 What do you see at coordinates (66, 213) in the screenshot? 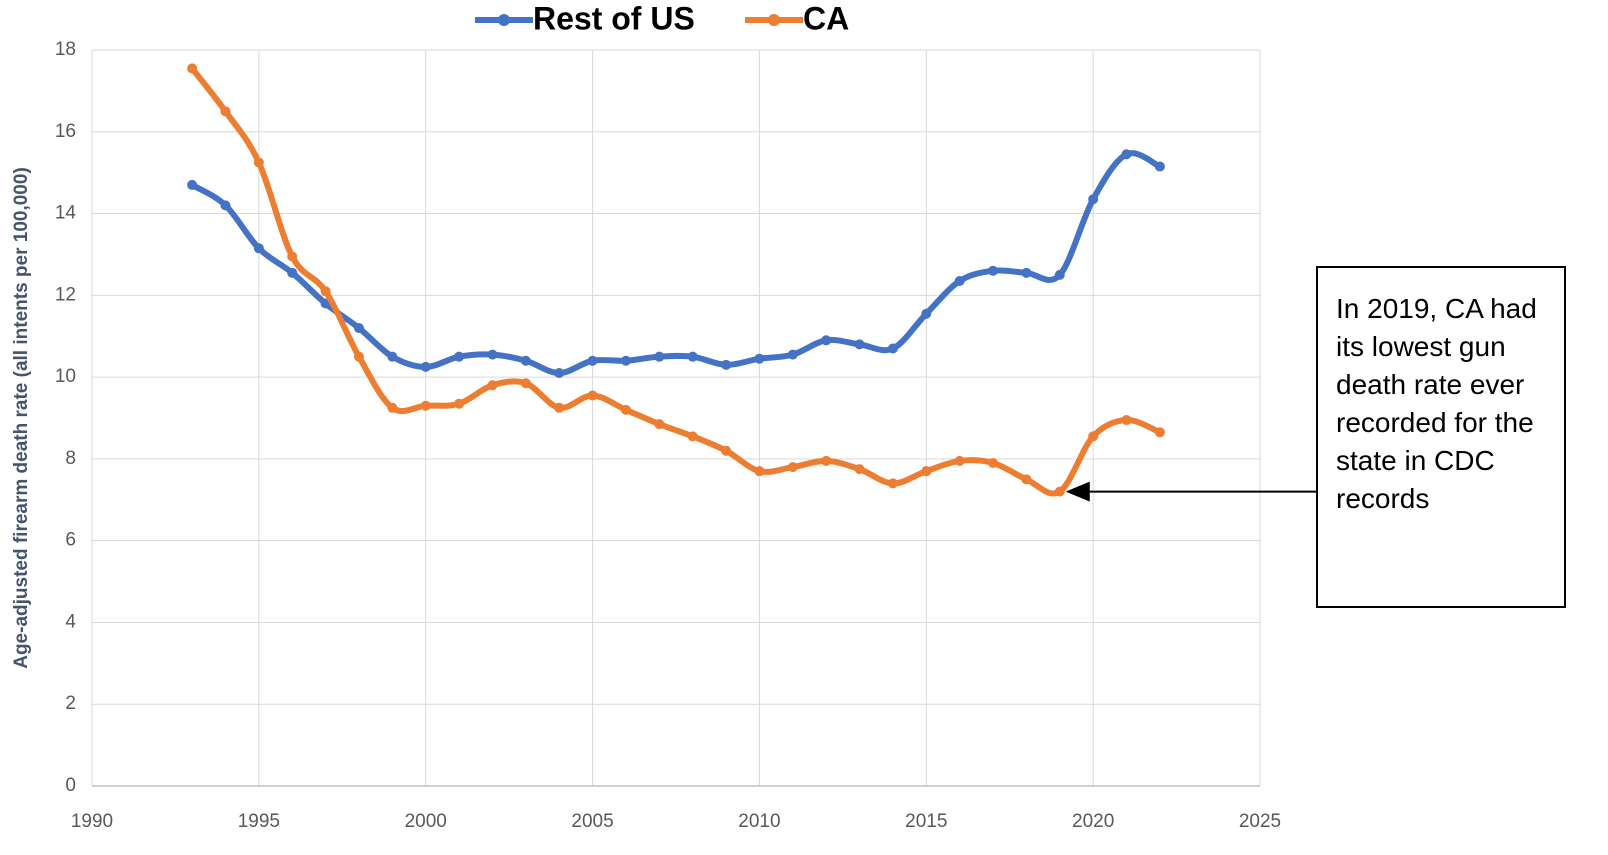
I see `y-tick-label: 14` at bounding box center [66, 213].